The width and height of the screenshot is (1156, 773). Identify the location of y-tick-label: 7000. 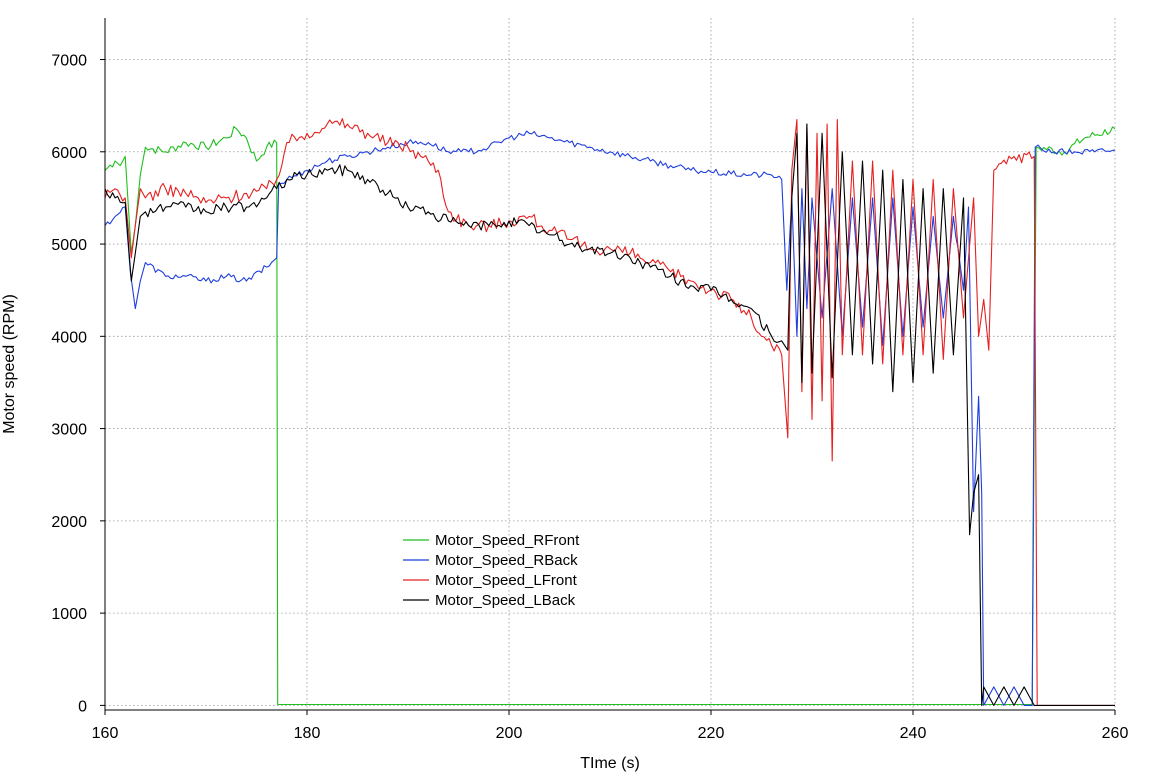
(69, 61).